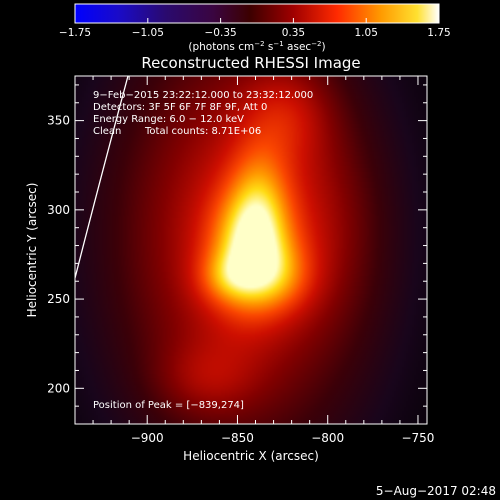 This screenshot has height=500, width=500. Describe the element at coordinates (293, 33) in the screenshot. I see `colorbar-tick-label: 0.35` at that location.